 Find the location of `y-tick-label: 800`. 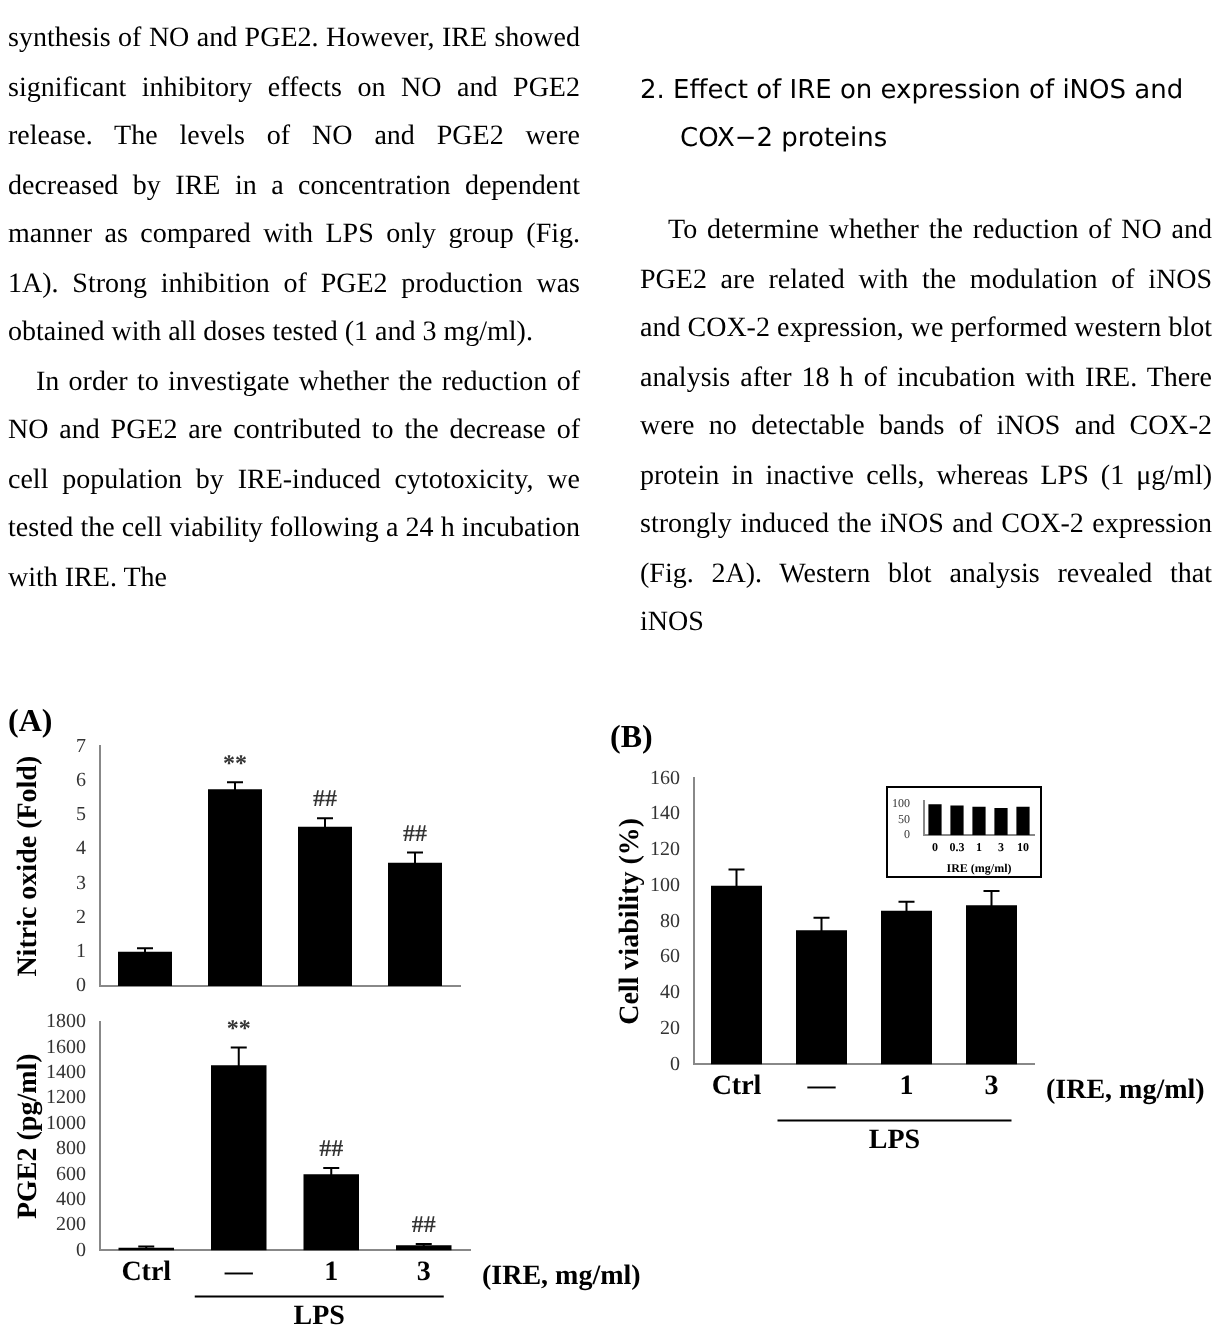

y-tick-label: 800 is located at coordinates (71, 1149).